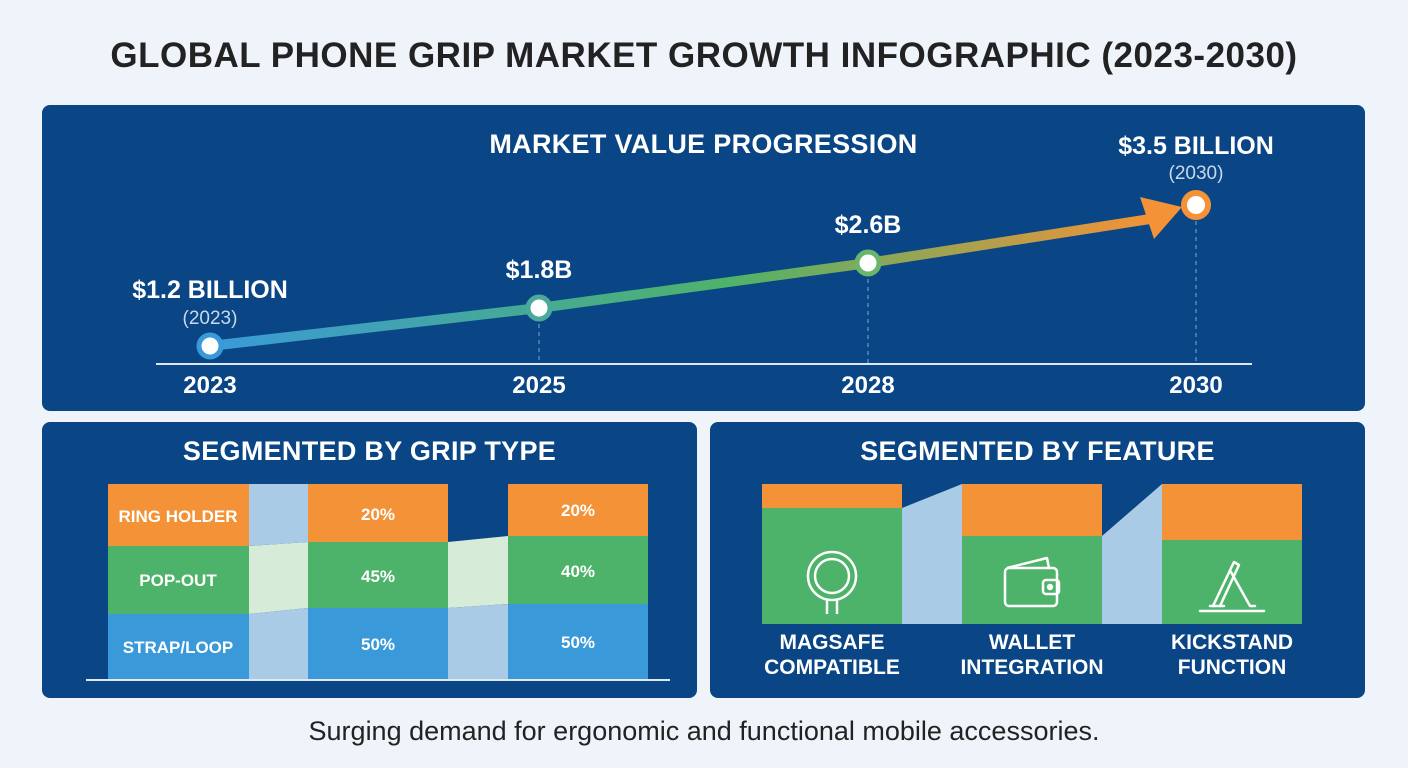  What do you see at coordinates (210, 318) in the screenshot?
I see `value-sub-2023: (2023)` at bounding box center [210, 318].